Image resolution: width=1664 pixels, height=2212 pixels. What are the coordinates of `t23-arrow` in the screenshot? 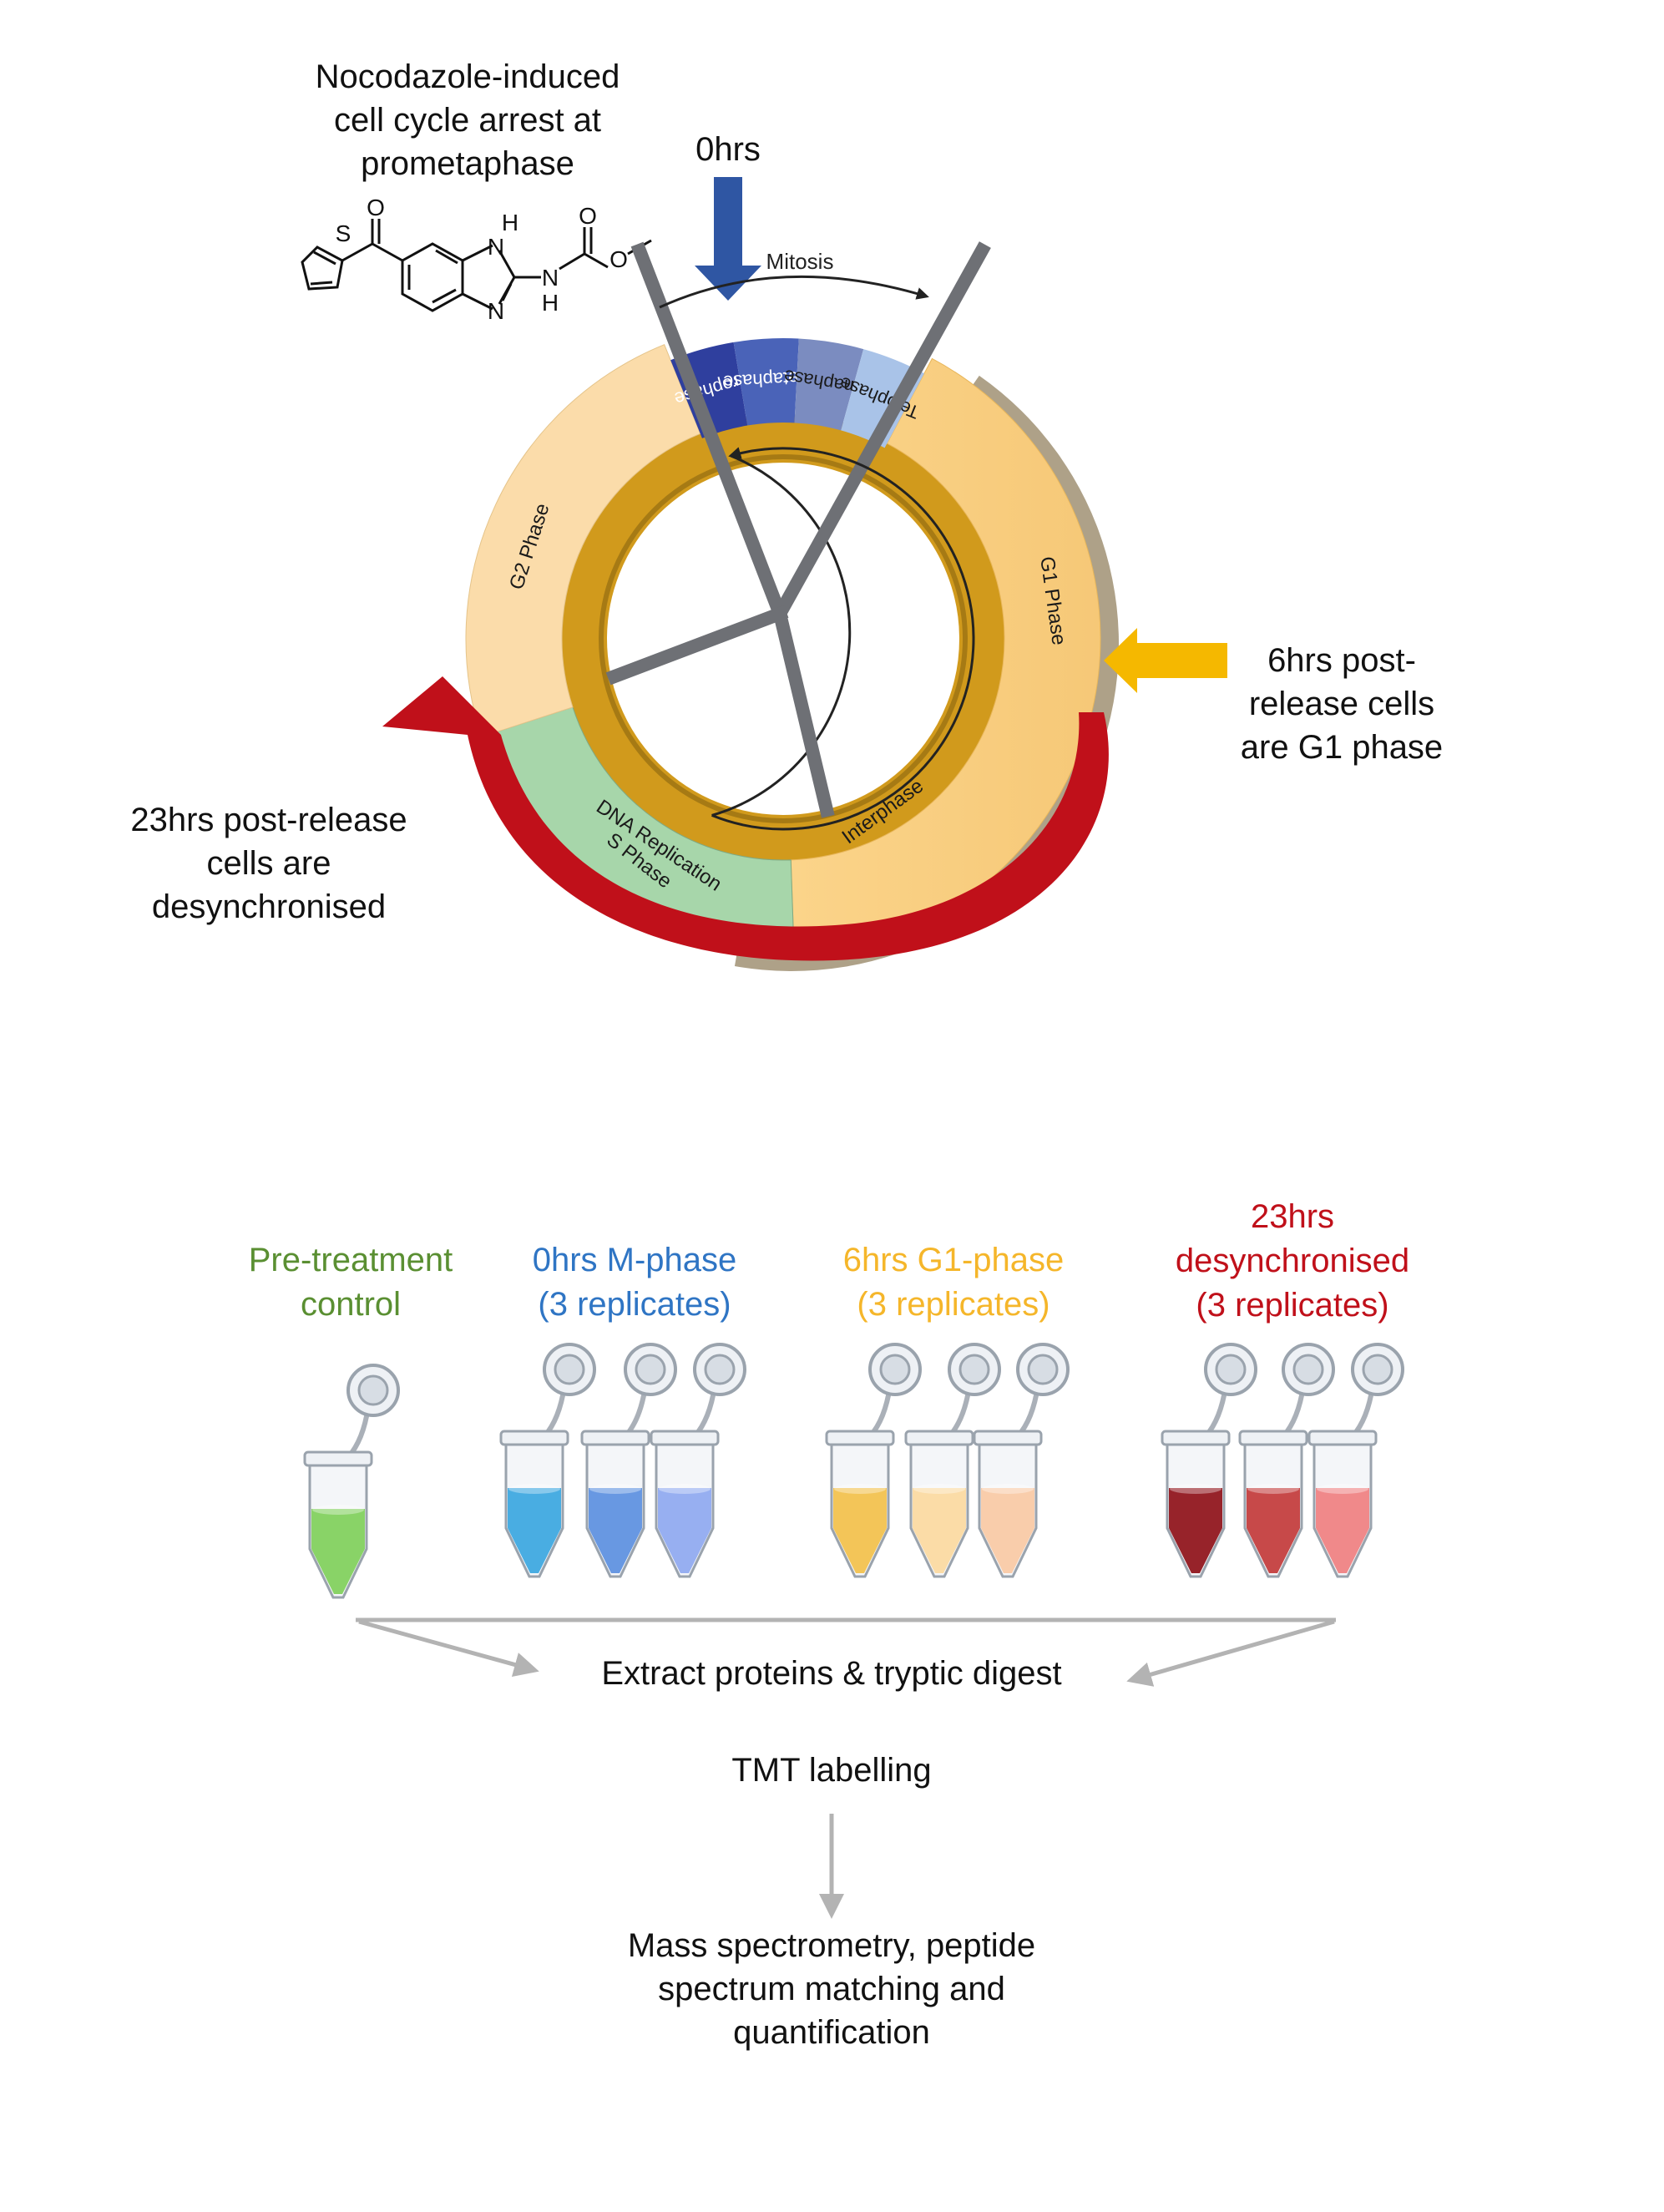 It's located at (746, 818).